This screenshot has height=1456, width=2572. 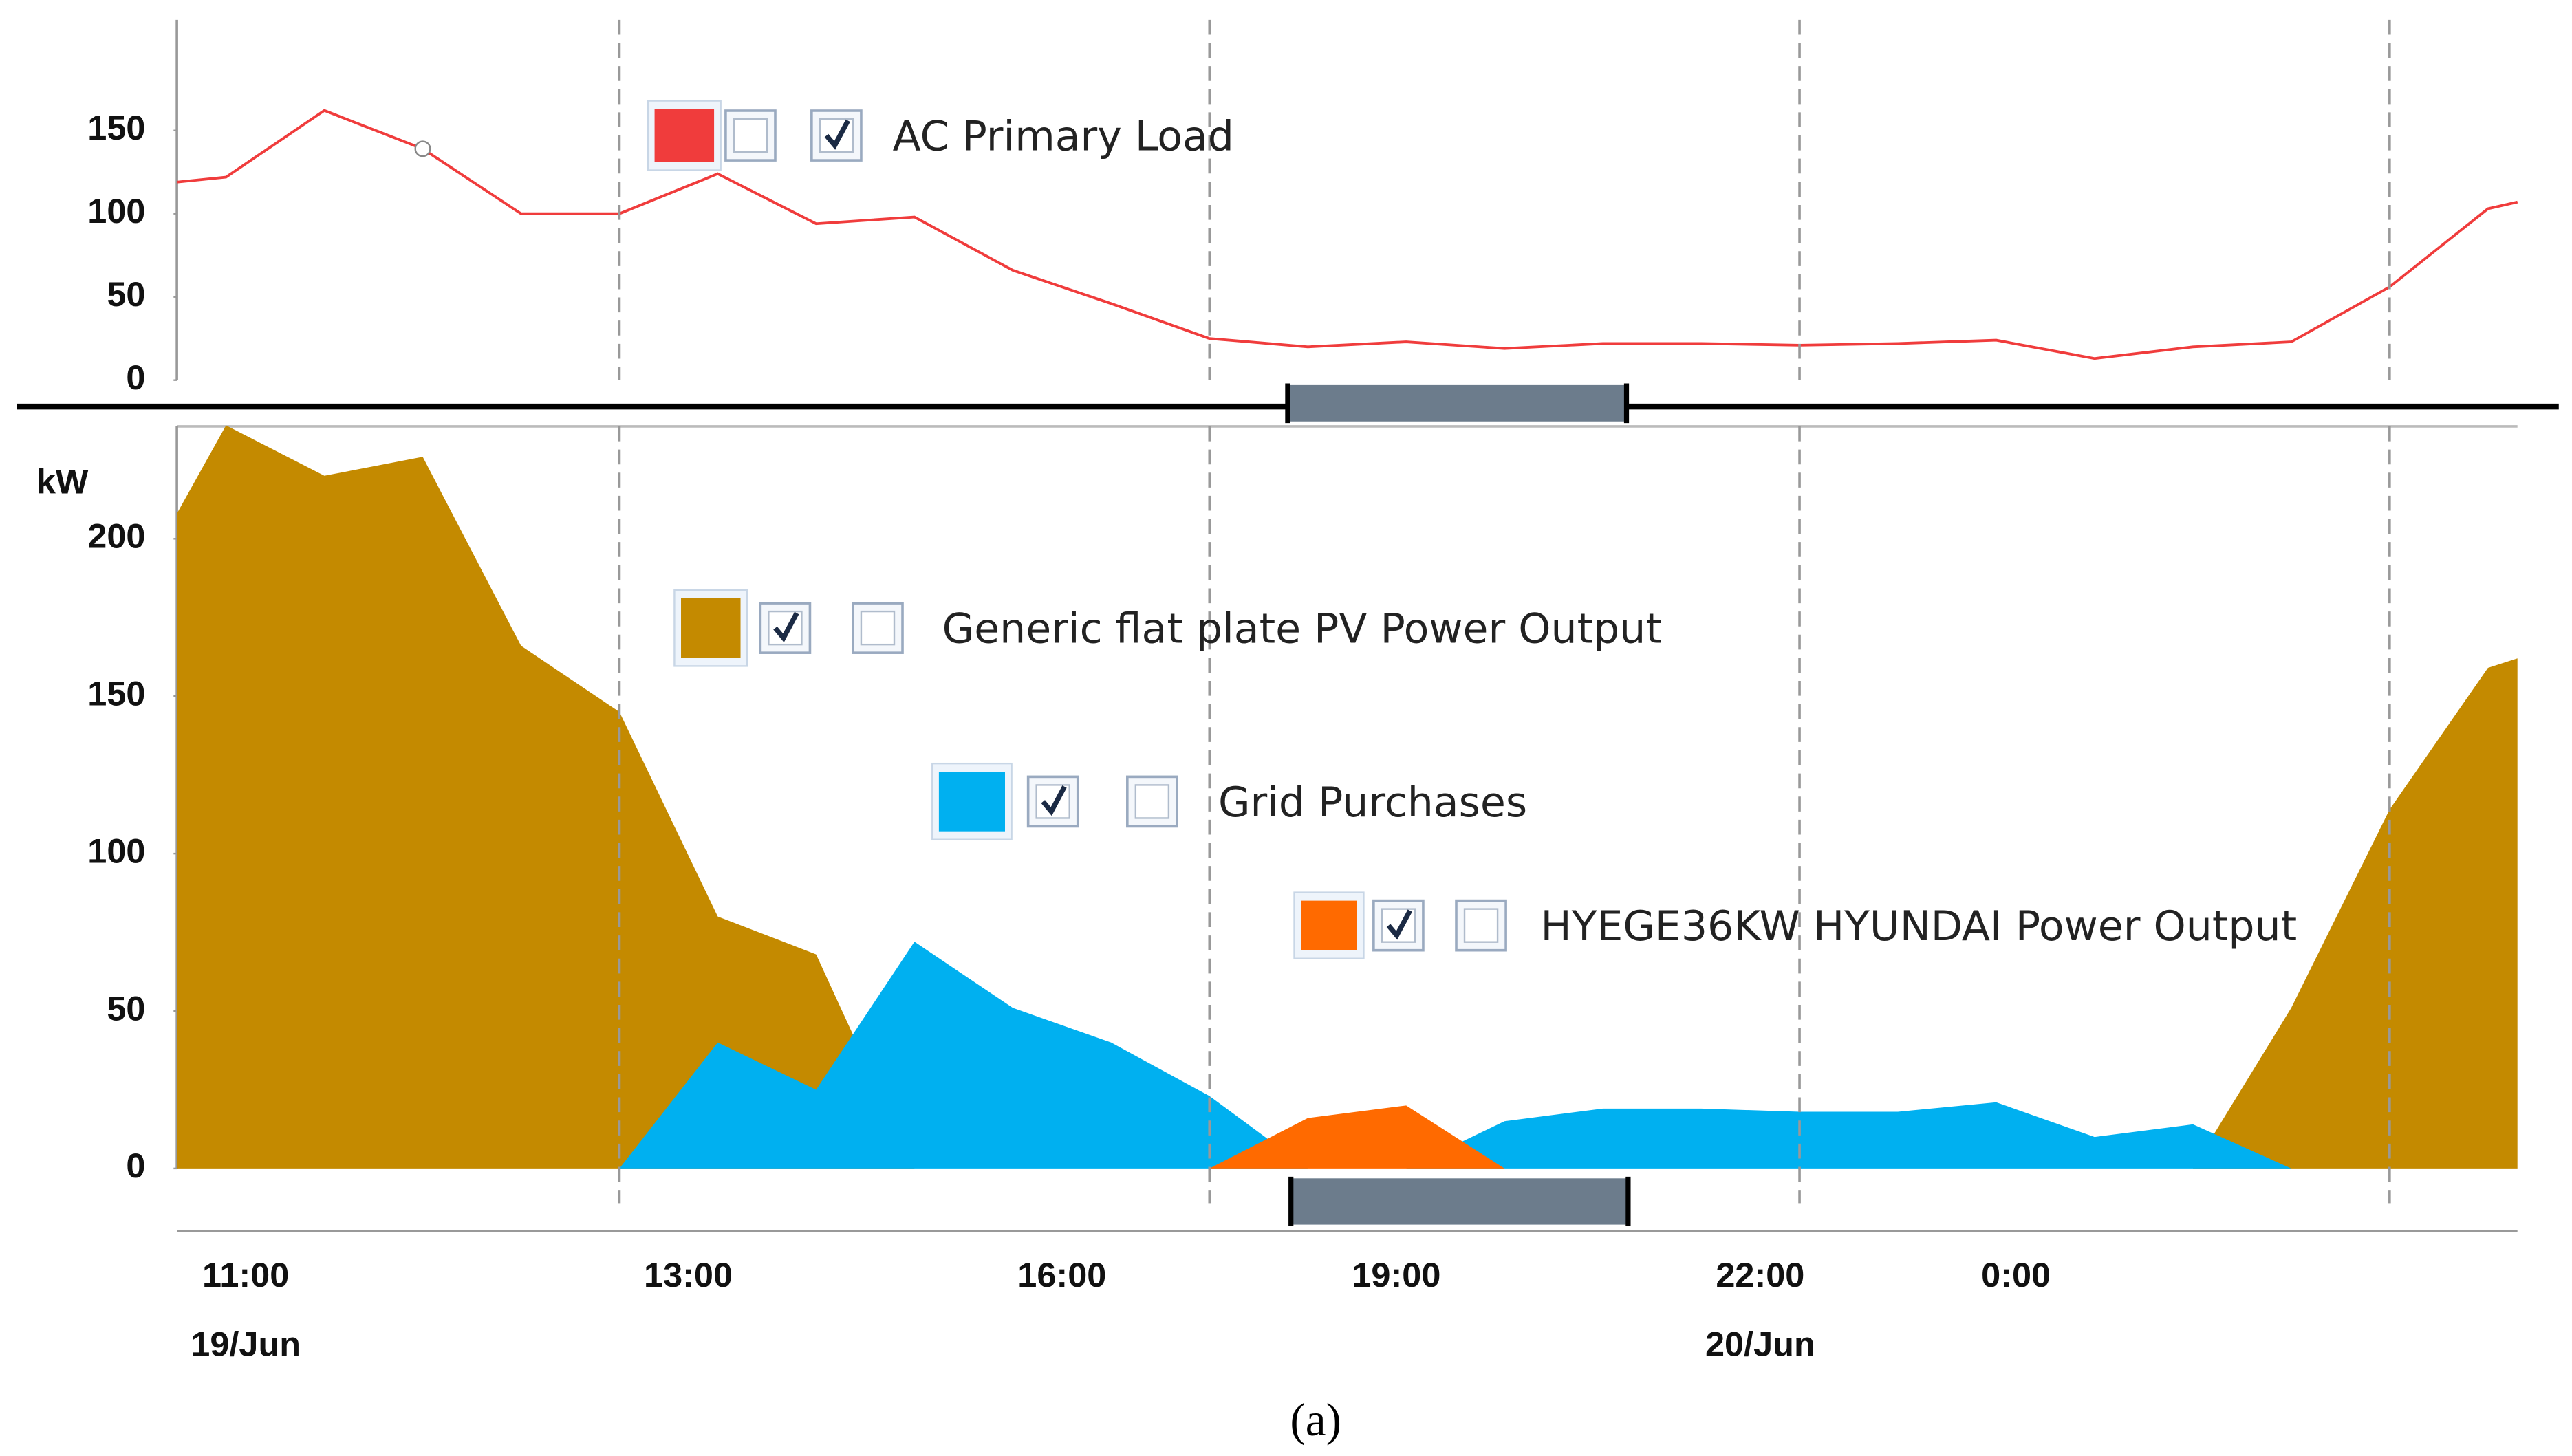 I want to click on point-marker, so click(x=422, y=148).